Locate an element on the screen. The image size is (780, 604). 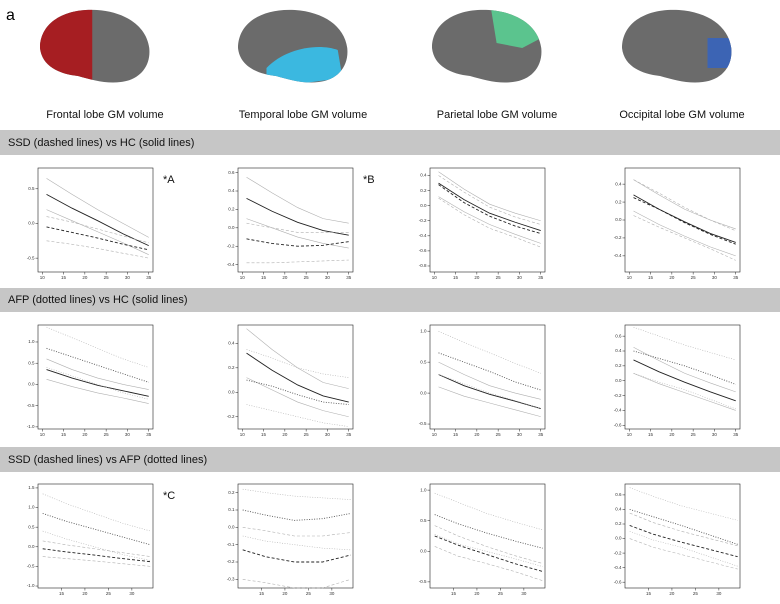
y-tick-label: 0.6 is located at coordinates (618, 494).